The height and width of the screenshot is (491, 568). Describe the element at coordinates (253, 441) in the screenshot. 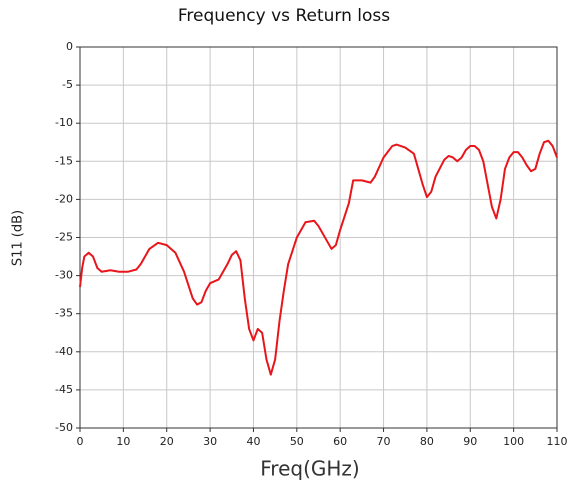

I see `x-tick-label: 40` at that location.